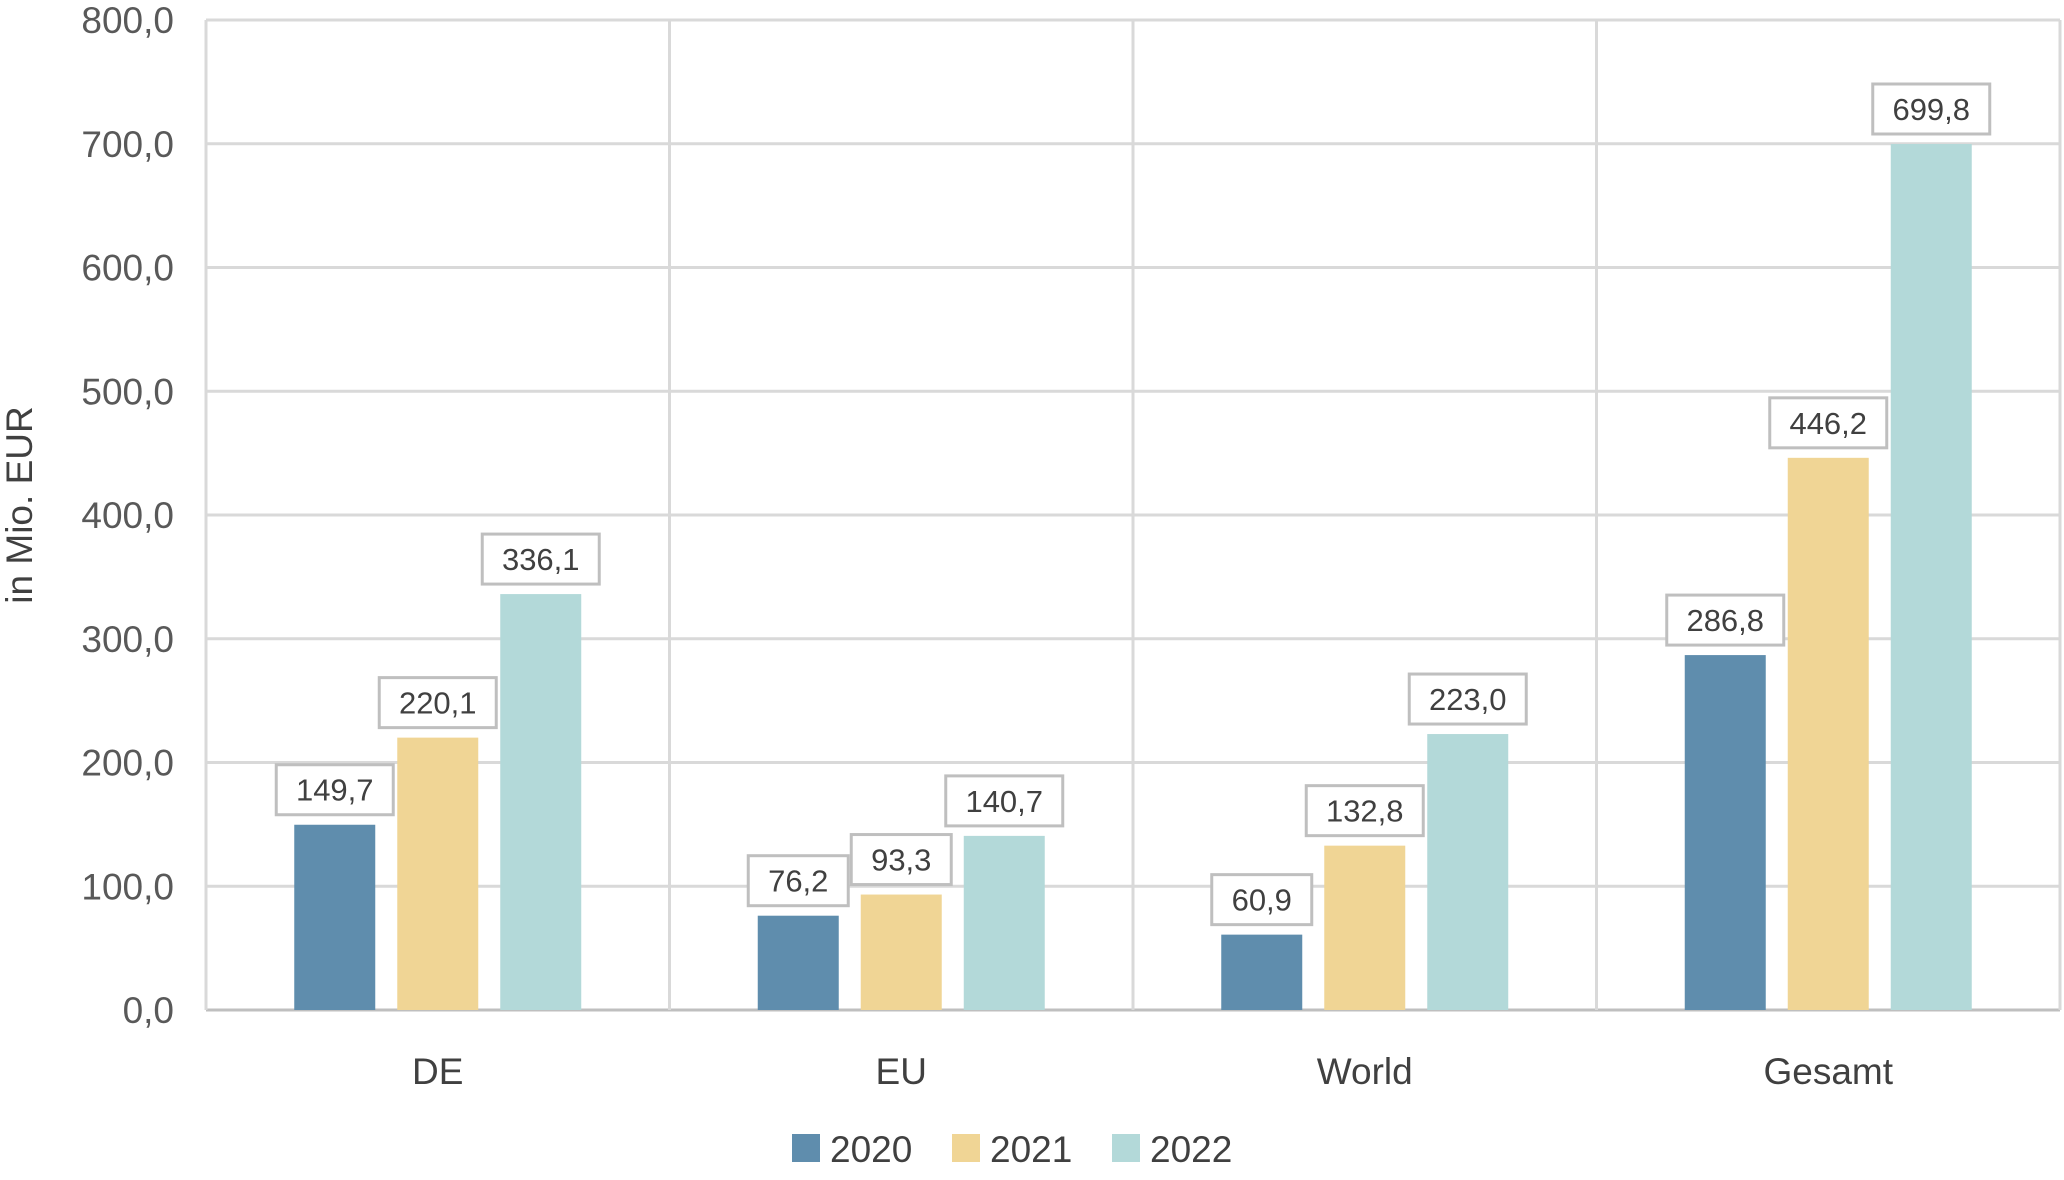  I want to click on x-category-label: EU, so click(901, 1071).